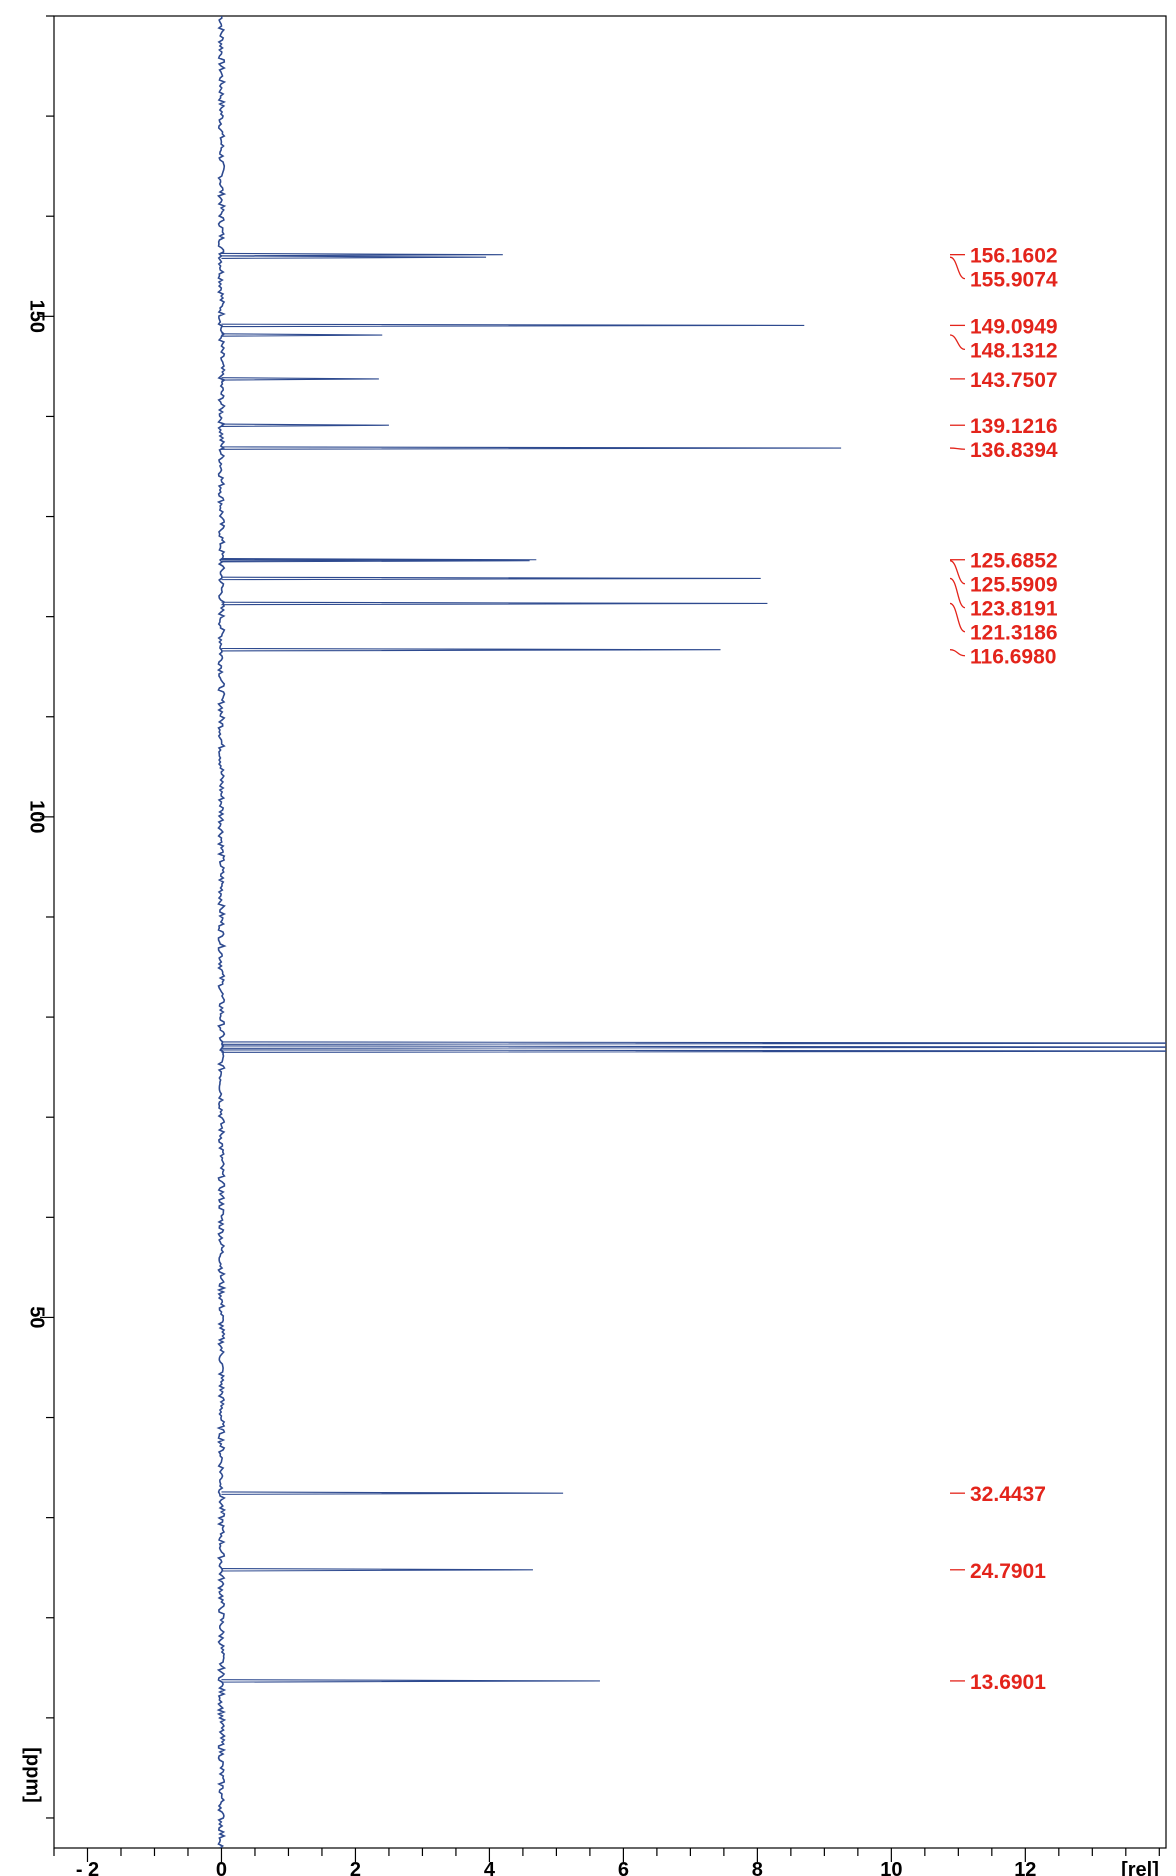 The height and width of the screenshot is (1876, 1176). I want to click on y-tick-label: 150, so click(37, 316).